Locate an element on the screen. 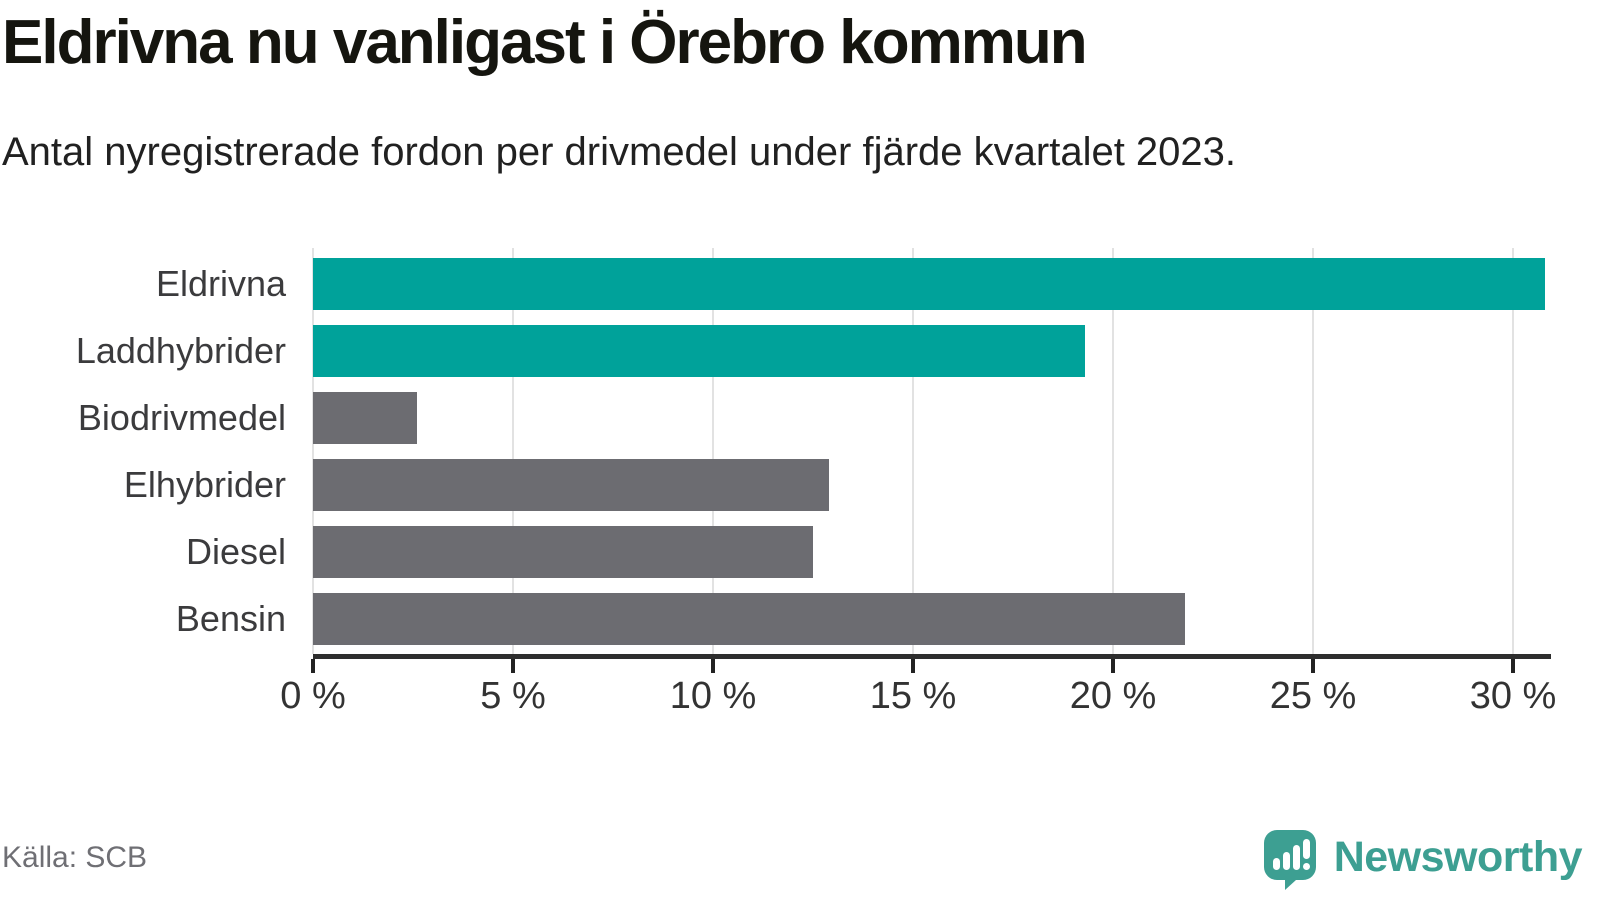 This screenshot has width=1600, height=900. bar-eldrivna is located at coordinates (929, 284).